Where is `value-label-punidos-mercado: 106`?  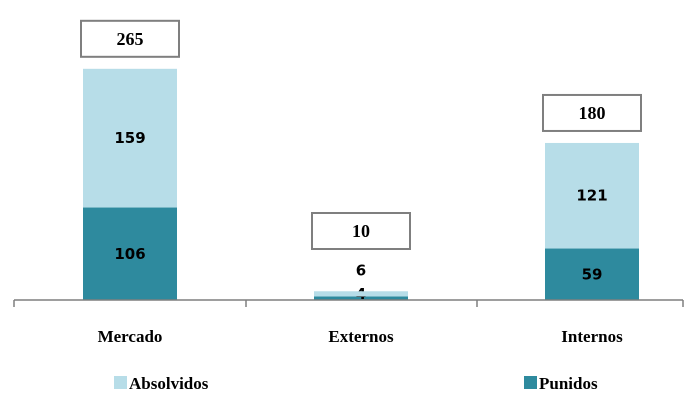
value-label-punidos-mercado: 106 is located at coordinates (129, 254).